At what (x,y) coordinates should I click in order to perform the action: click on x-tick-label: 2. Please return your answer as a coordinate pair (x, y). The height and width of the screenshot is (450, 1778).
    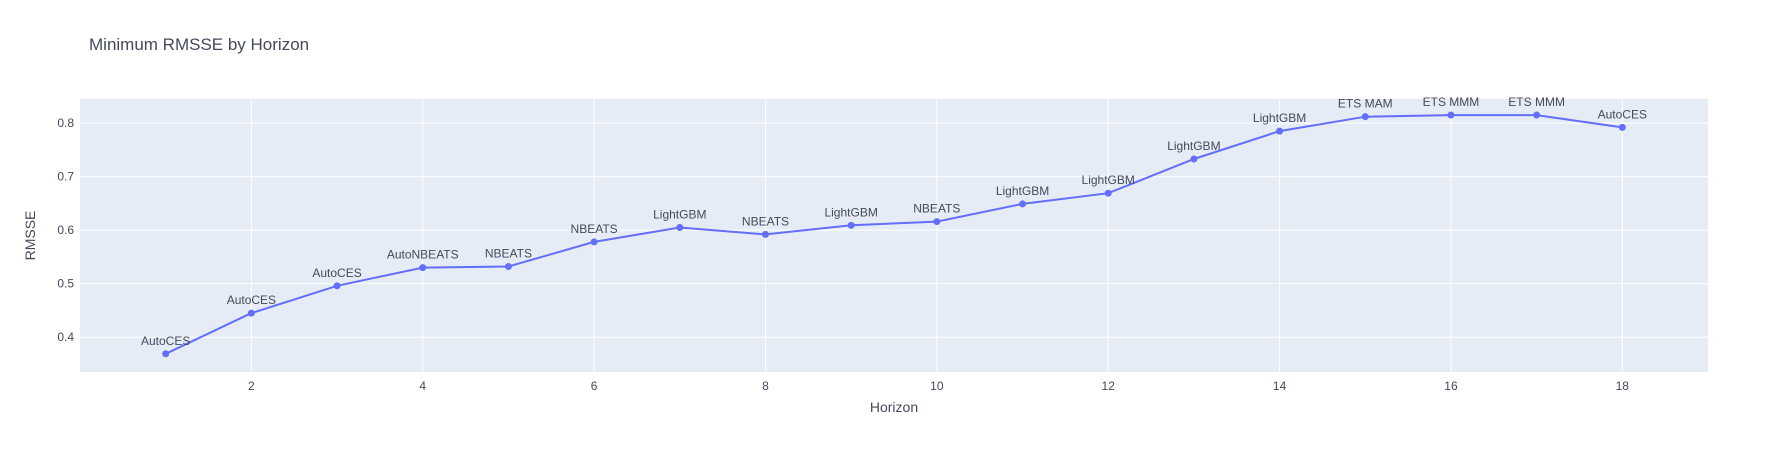
    Looking at the image, I should click on (251, 386).